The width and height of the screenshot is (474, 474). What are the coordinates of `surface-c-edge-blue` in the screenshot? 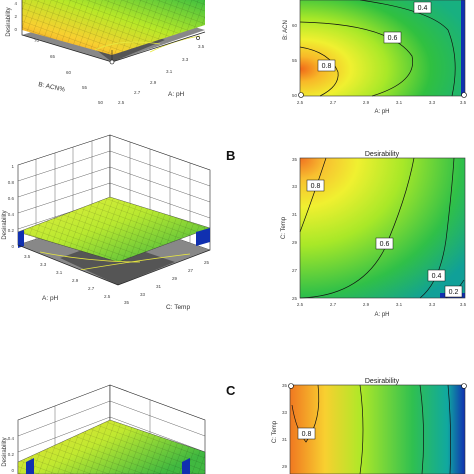 It's located at (186, 466).